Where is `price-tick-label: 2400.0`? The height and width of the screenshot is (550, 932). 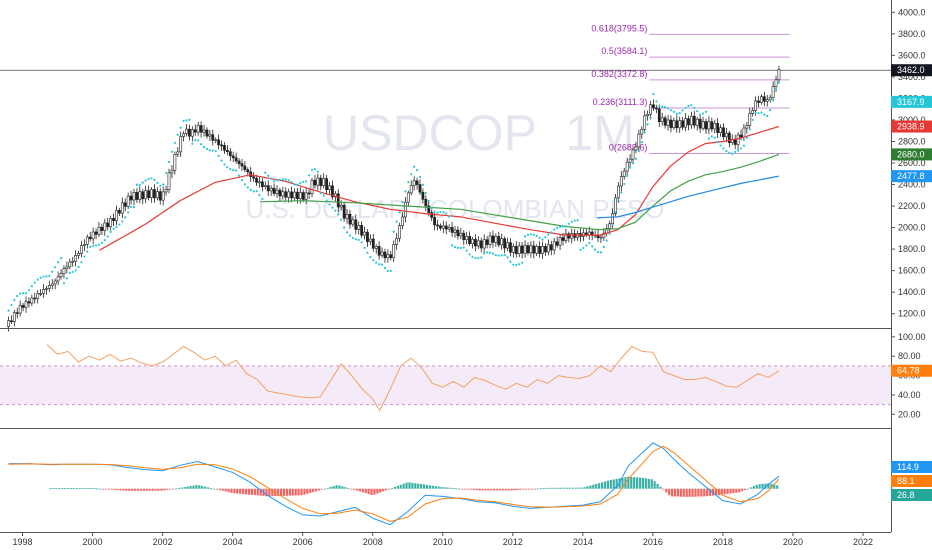
price-tick-label: 2400.0 is located at coordinates (912, 185).